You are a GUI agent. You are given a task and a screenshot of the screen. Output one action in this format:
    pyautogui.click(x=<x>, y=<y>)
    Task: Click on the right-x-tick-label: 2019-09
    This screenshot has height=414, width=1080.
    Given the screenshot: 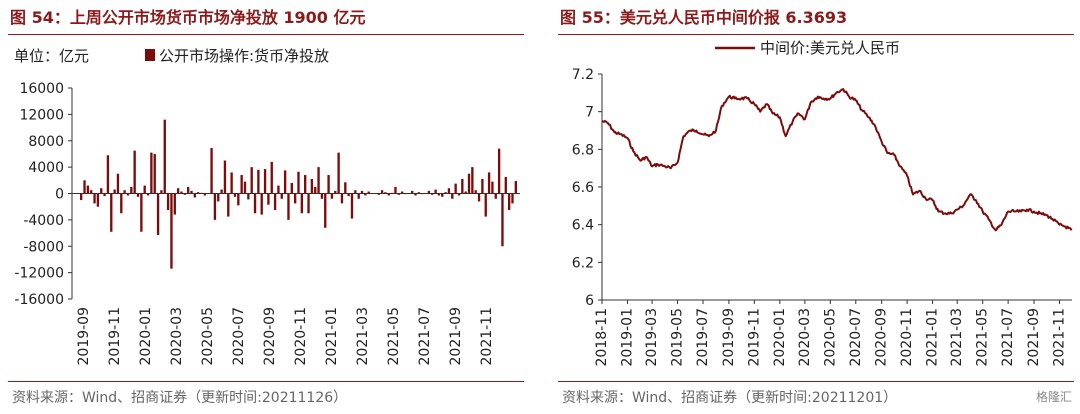 What is the action you would take?
    pyautogui.click(x=729, y=337)
    